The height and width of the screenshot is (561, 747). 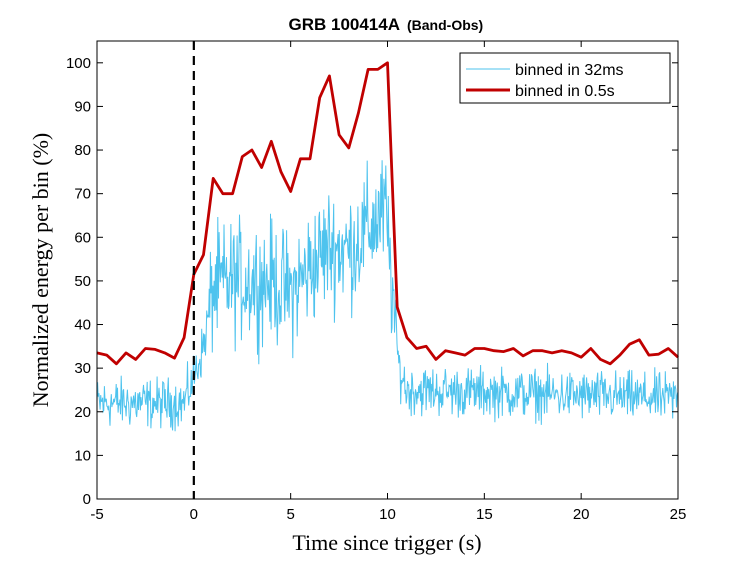 I want to click on y-tick-label: 90, so click(x=82, y=106).